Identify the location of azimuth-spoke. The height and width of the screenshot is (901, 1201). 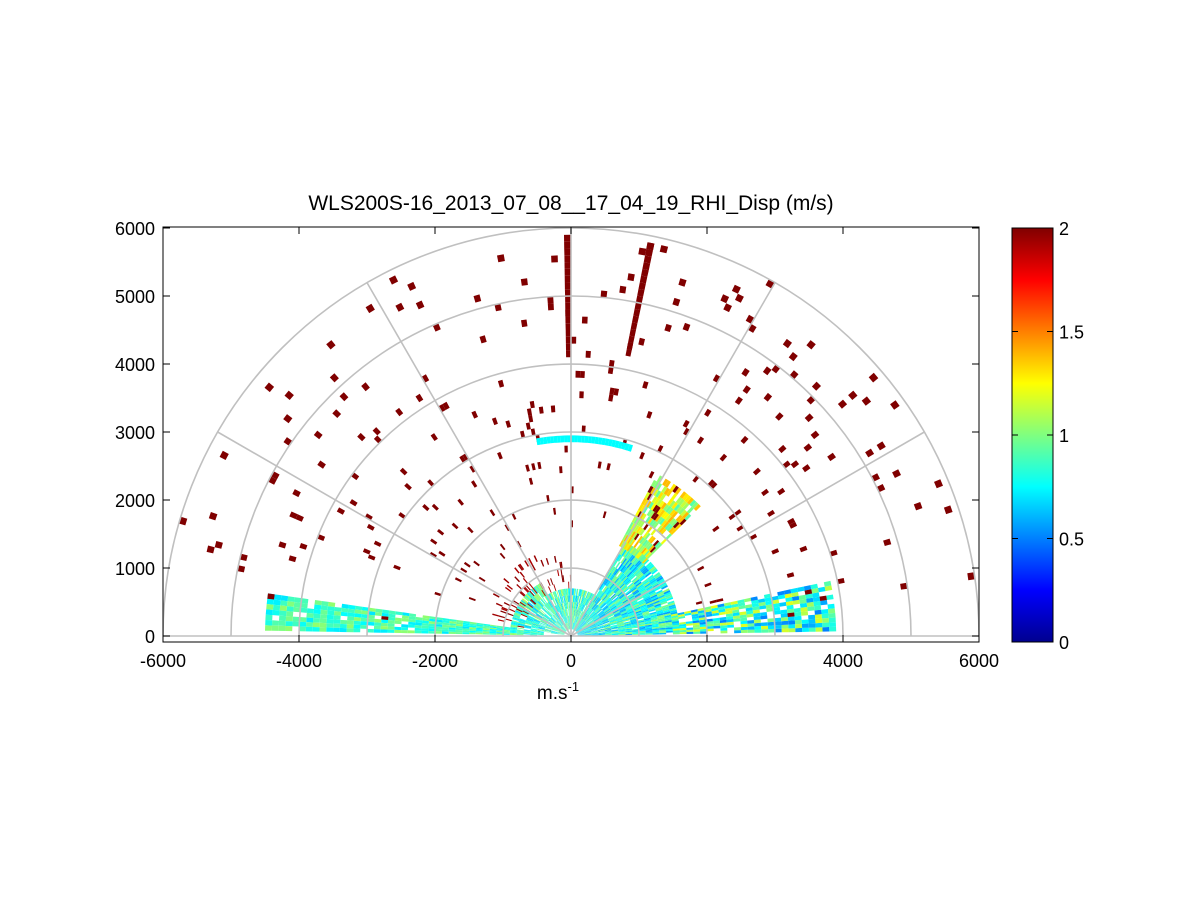
(673, 459).